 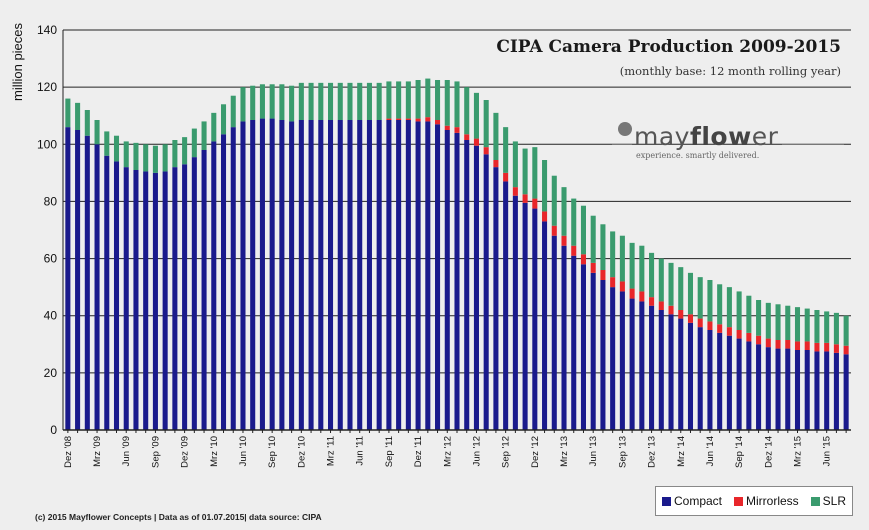 What do you see at coordinates (766, 501) in the screenshot?
I see `legend-item-mirrorless: Mirrorless` at bounding box center [766, 501].